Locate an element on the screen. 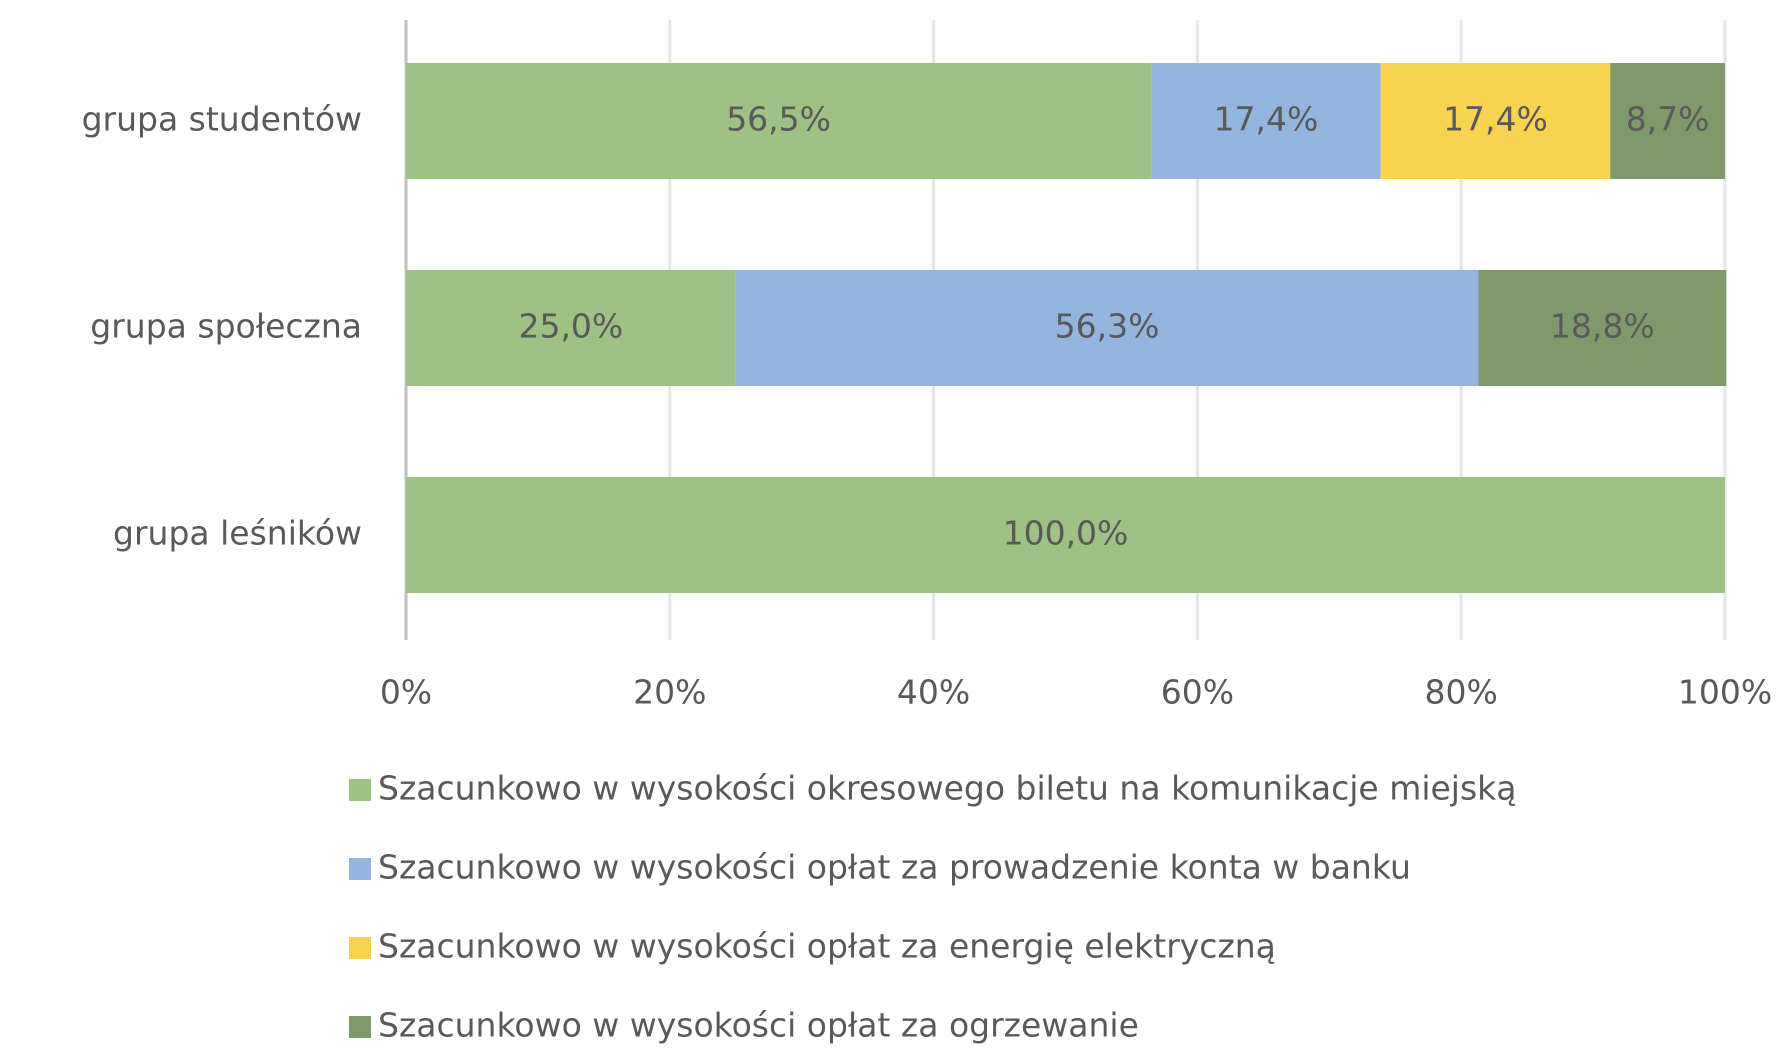 The width and height of the screenshot is (1786, 1060). y-tick-label: grupa studentów is located at coordinates (222, 119).